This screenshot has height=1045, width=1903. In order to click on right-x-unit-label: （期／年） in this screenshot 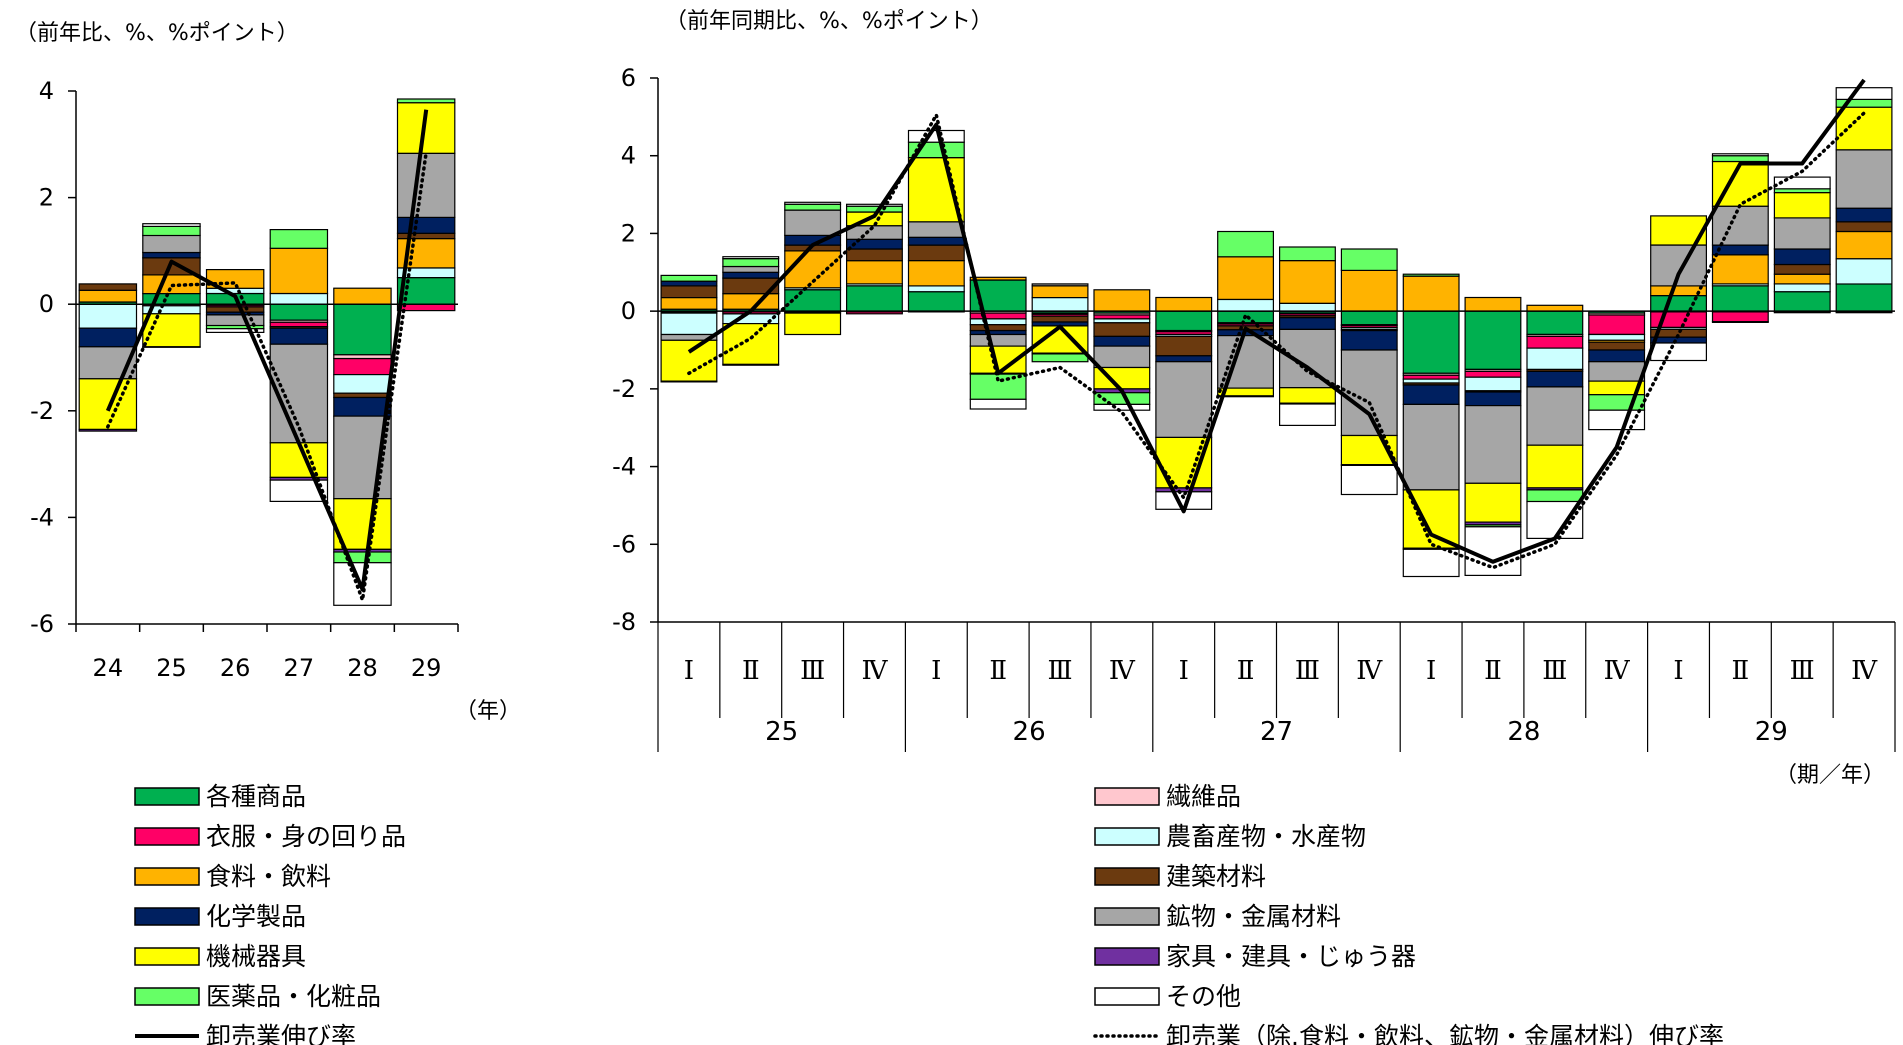, I will do `click(1830, 775)`.